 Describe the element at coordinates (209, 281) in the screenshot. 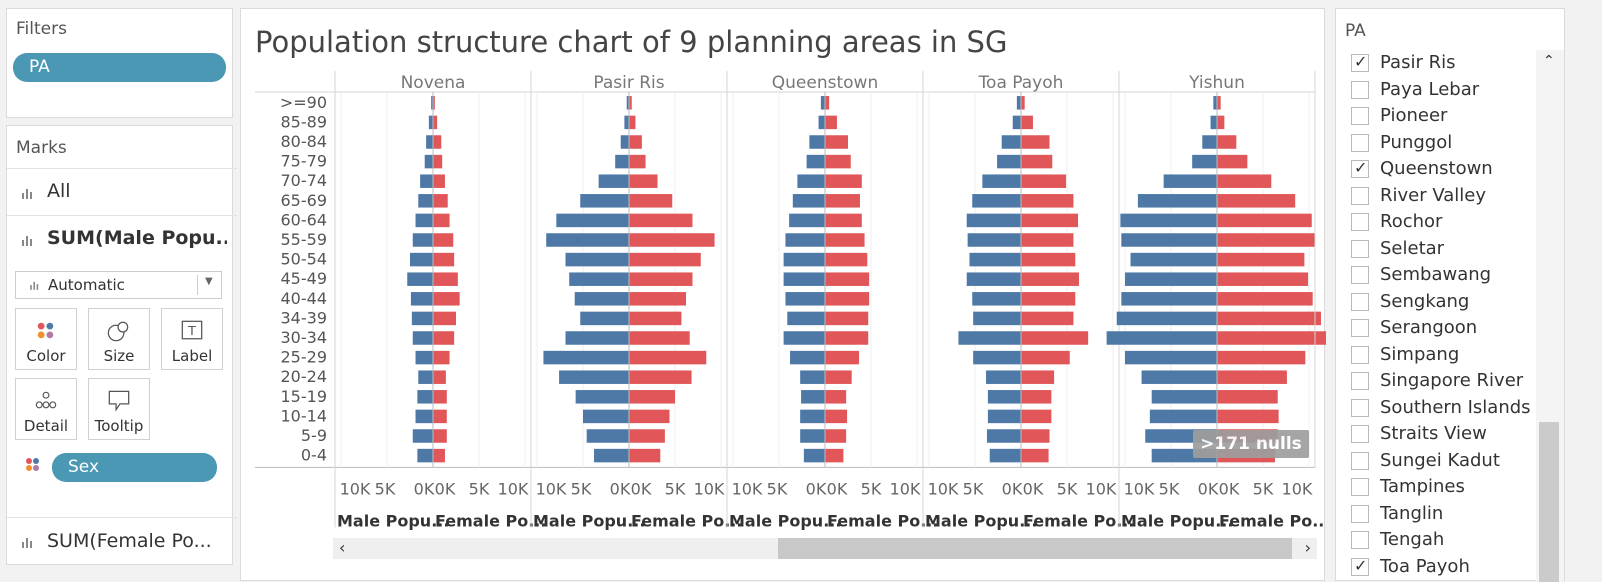

I see `chevron-down-icon: ▼` at that location.